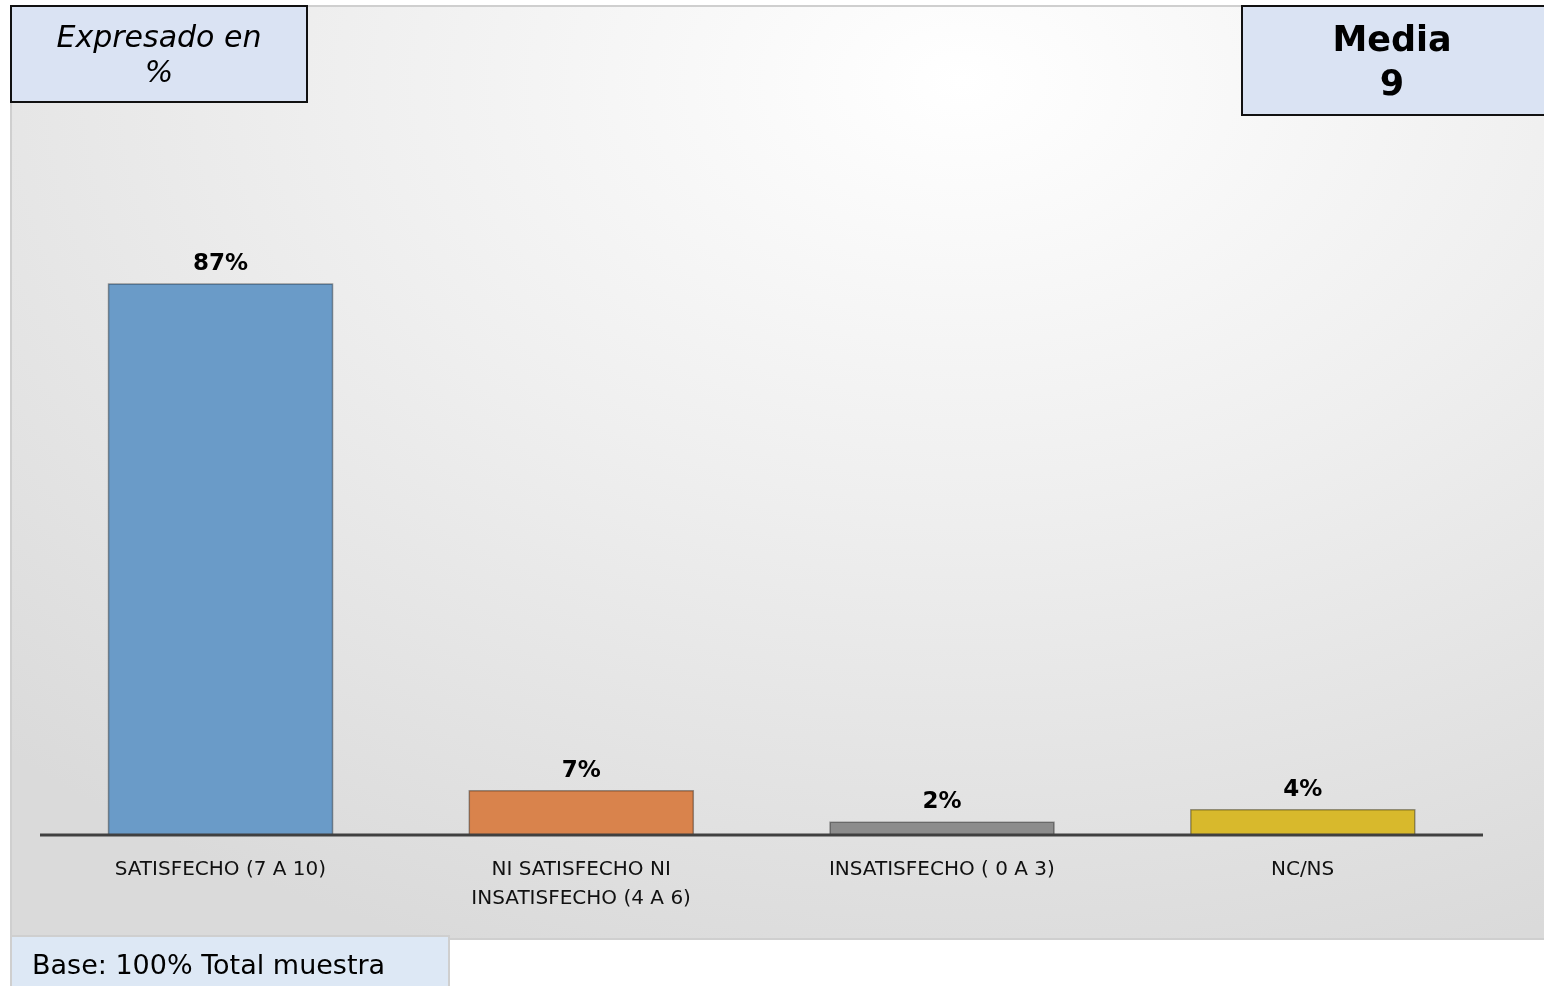  What do you see at coordinates (1302, 868) in the screenshot?
I see `x-tick-label: NC/NS` at bounding box center [1302, 868].